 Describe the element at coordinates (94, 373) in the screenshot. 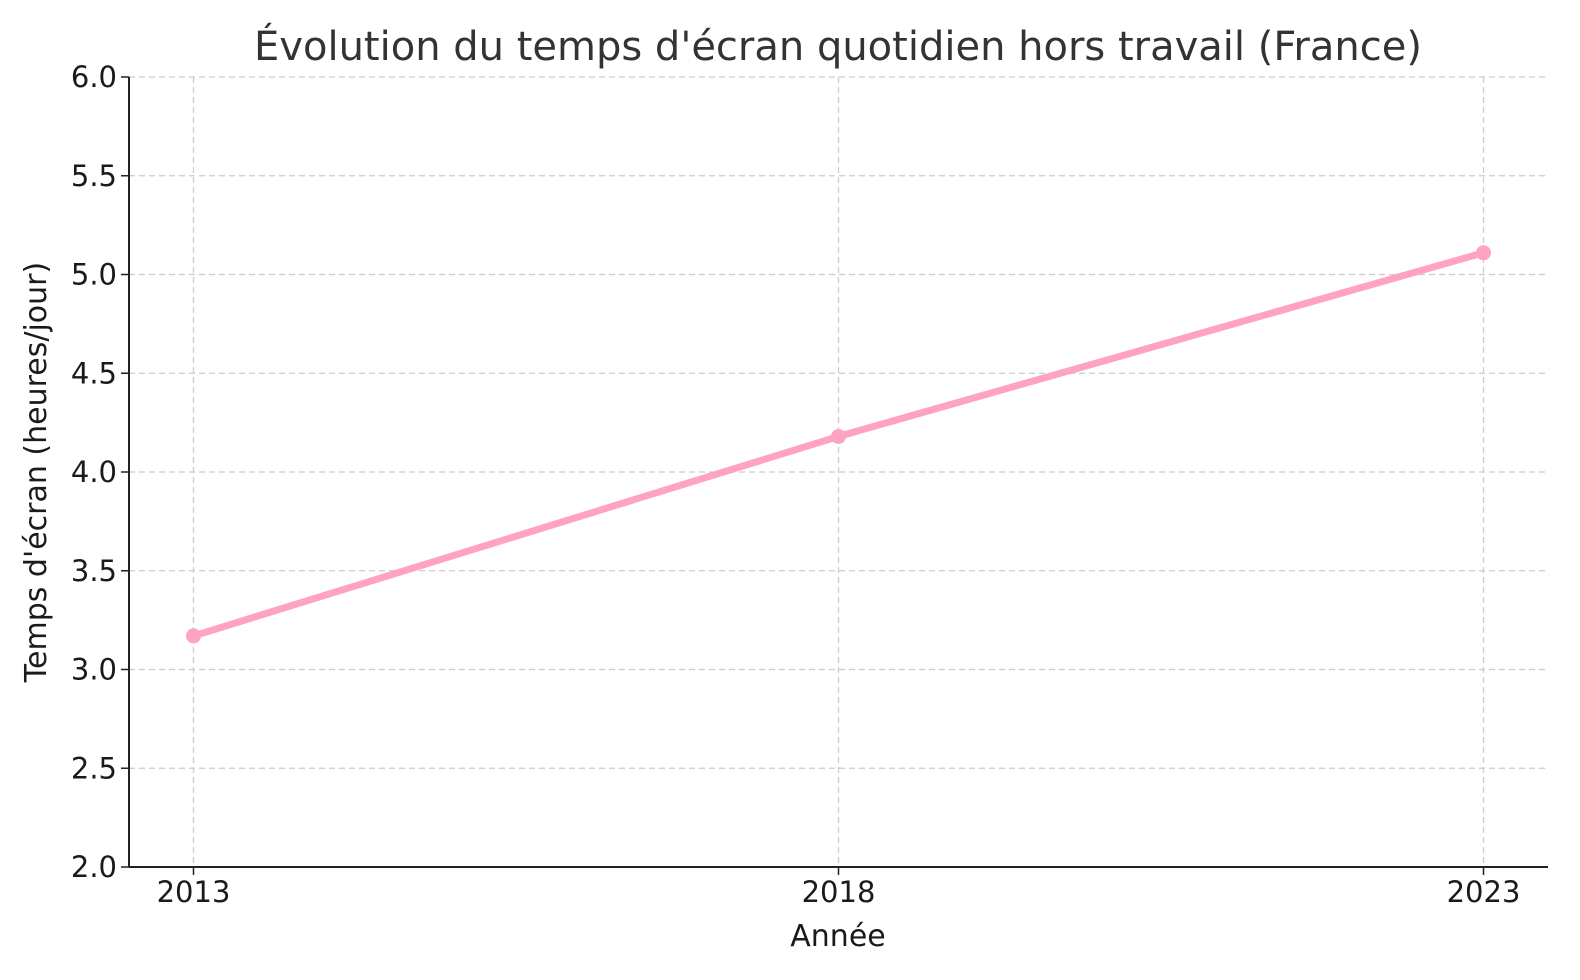

I see `y-tick-label: 4.5` at that location.